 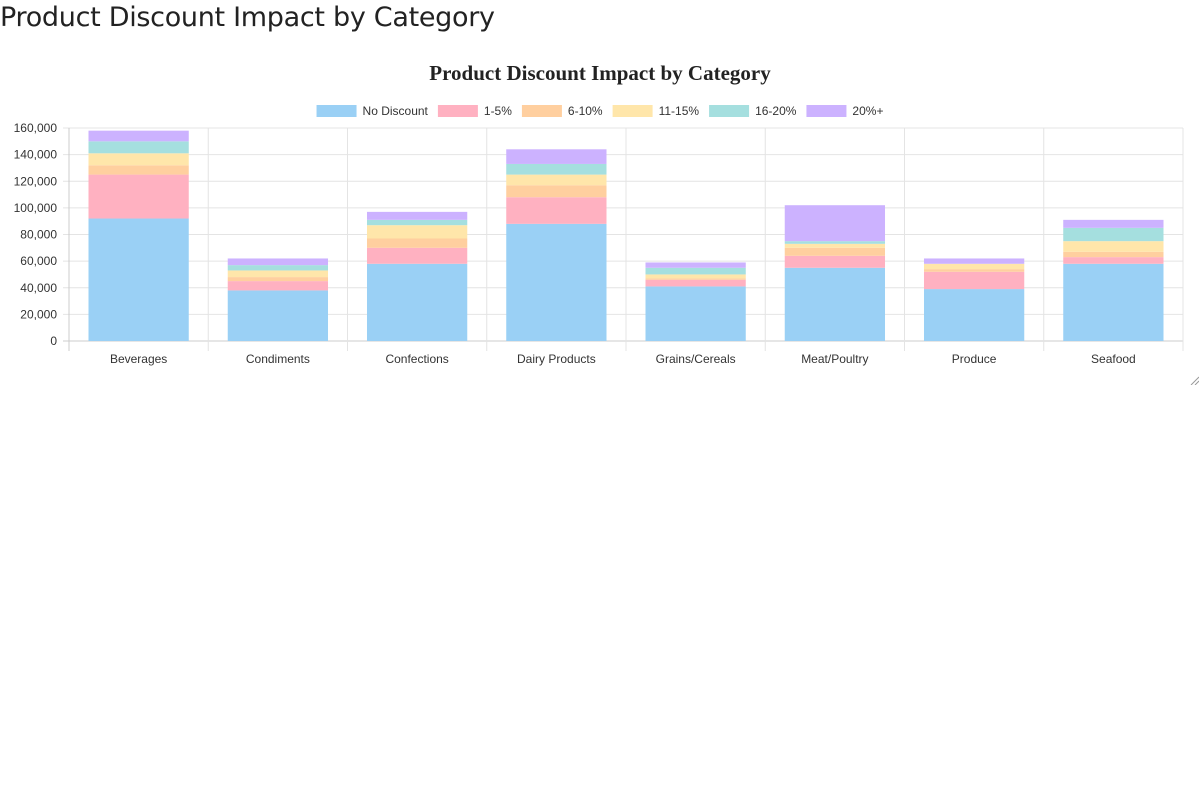 I want to click on legend-label: 6-10%, so click(x=585, y=111).